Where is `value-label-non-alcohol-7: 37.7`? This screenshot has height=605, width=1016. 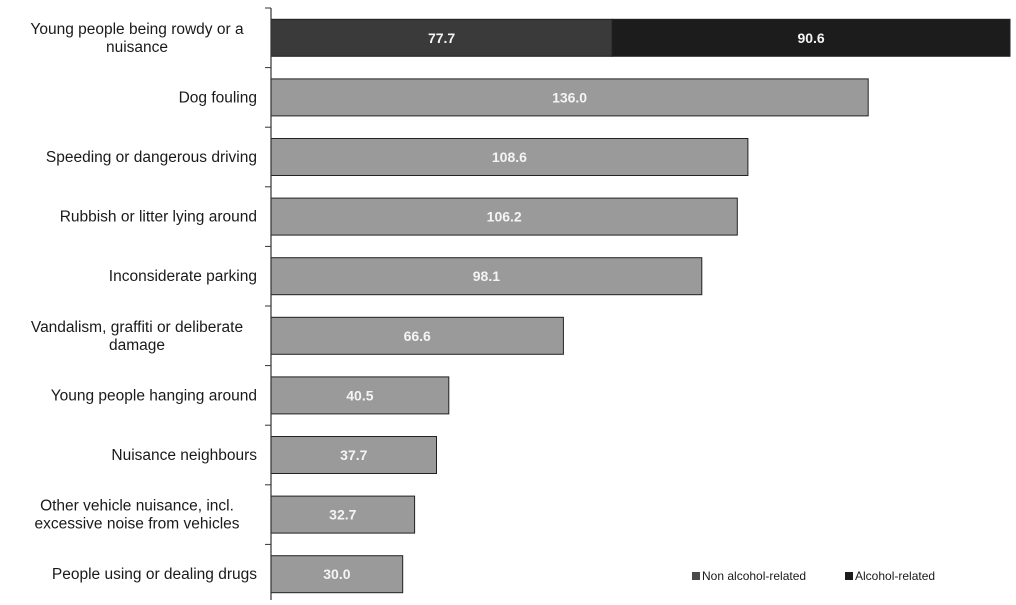 value-label-non-alcohol-7: 37.7 is located at coordinates (353, 455).